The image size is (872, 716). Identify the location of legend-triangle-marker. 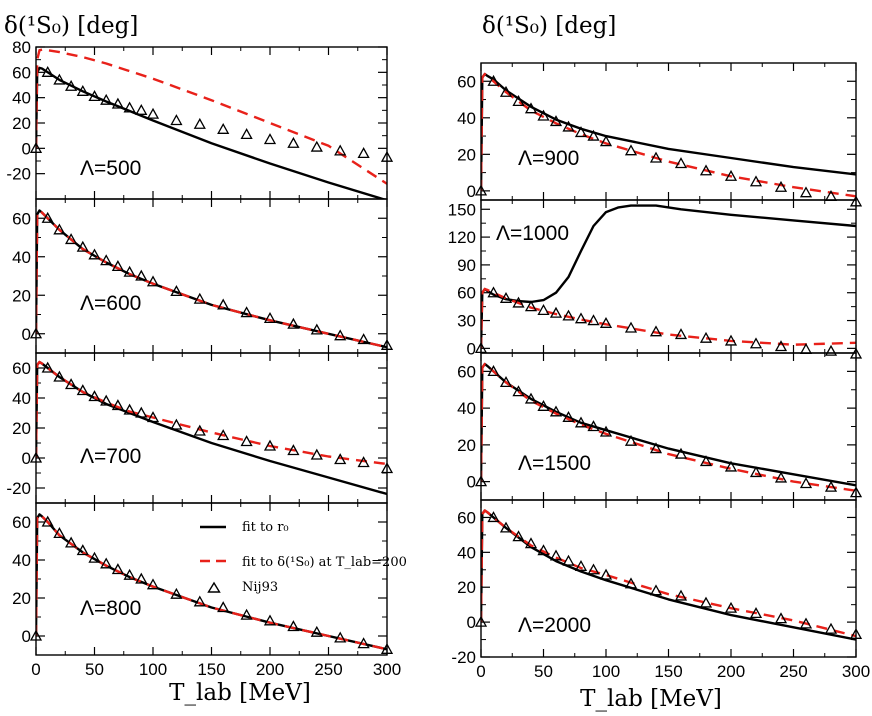
(214, 587).